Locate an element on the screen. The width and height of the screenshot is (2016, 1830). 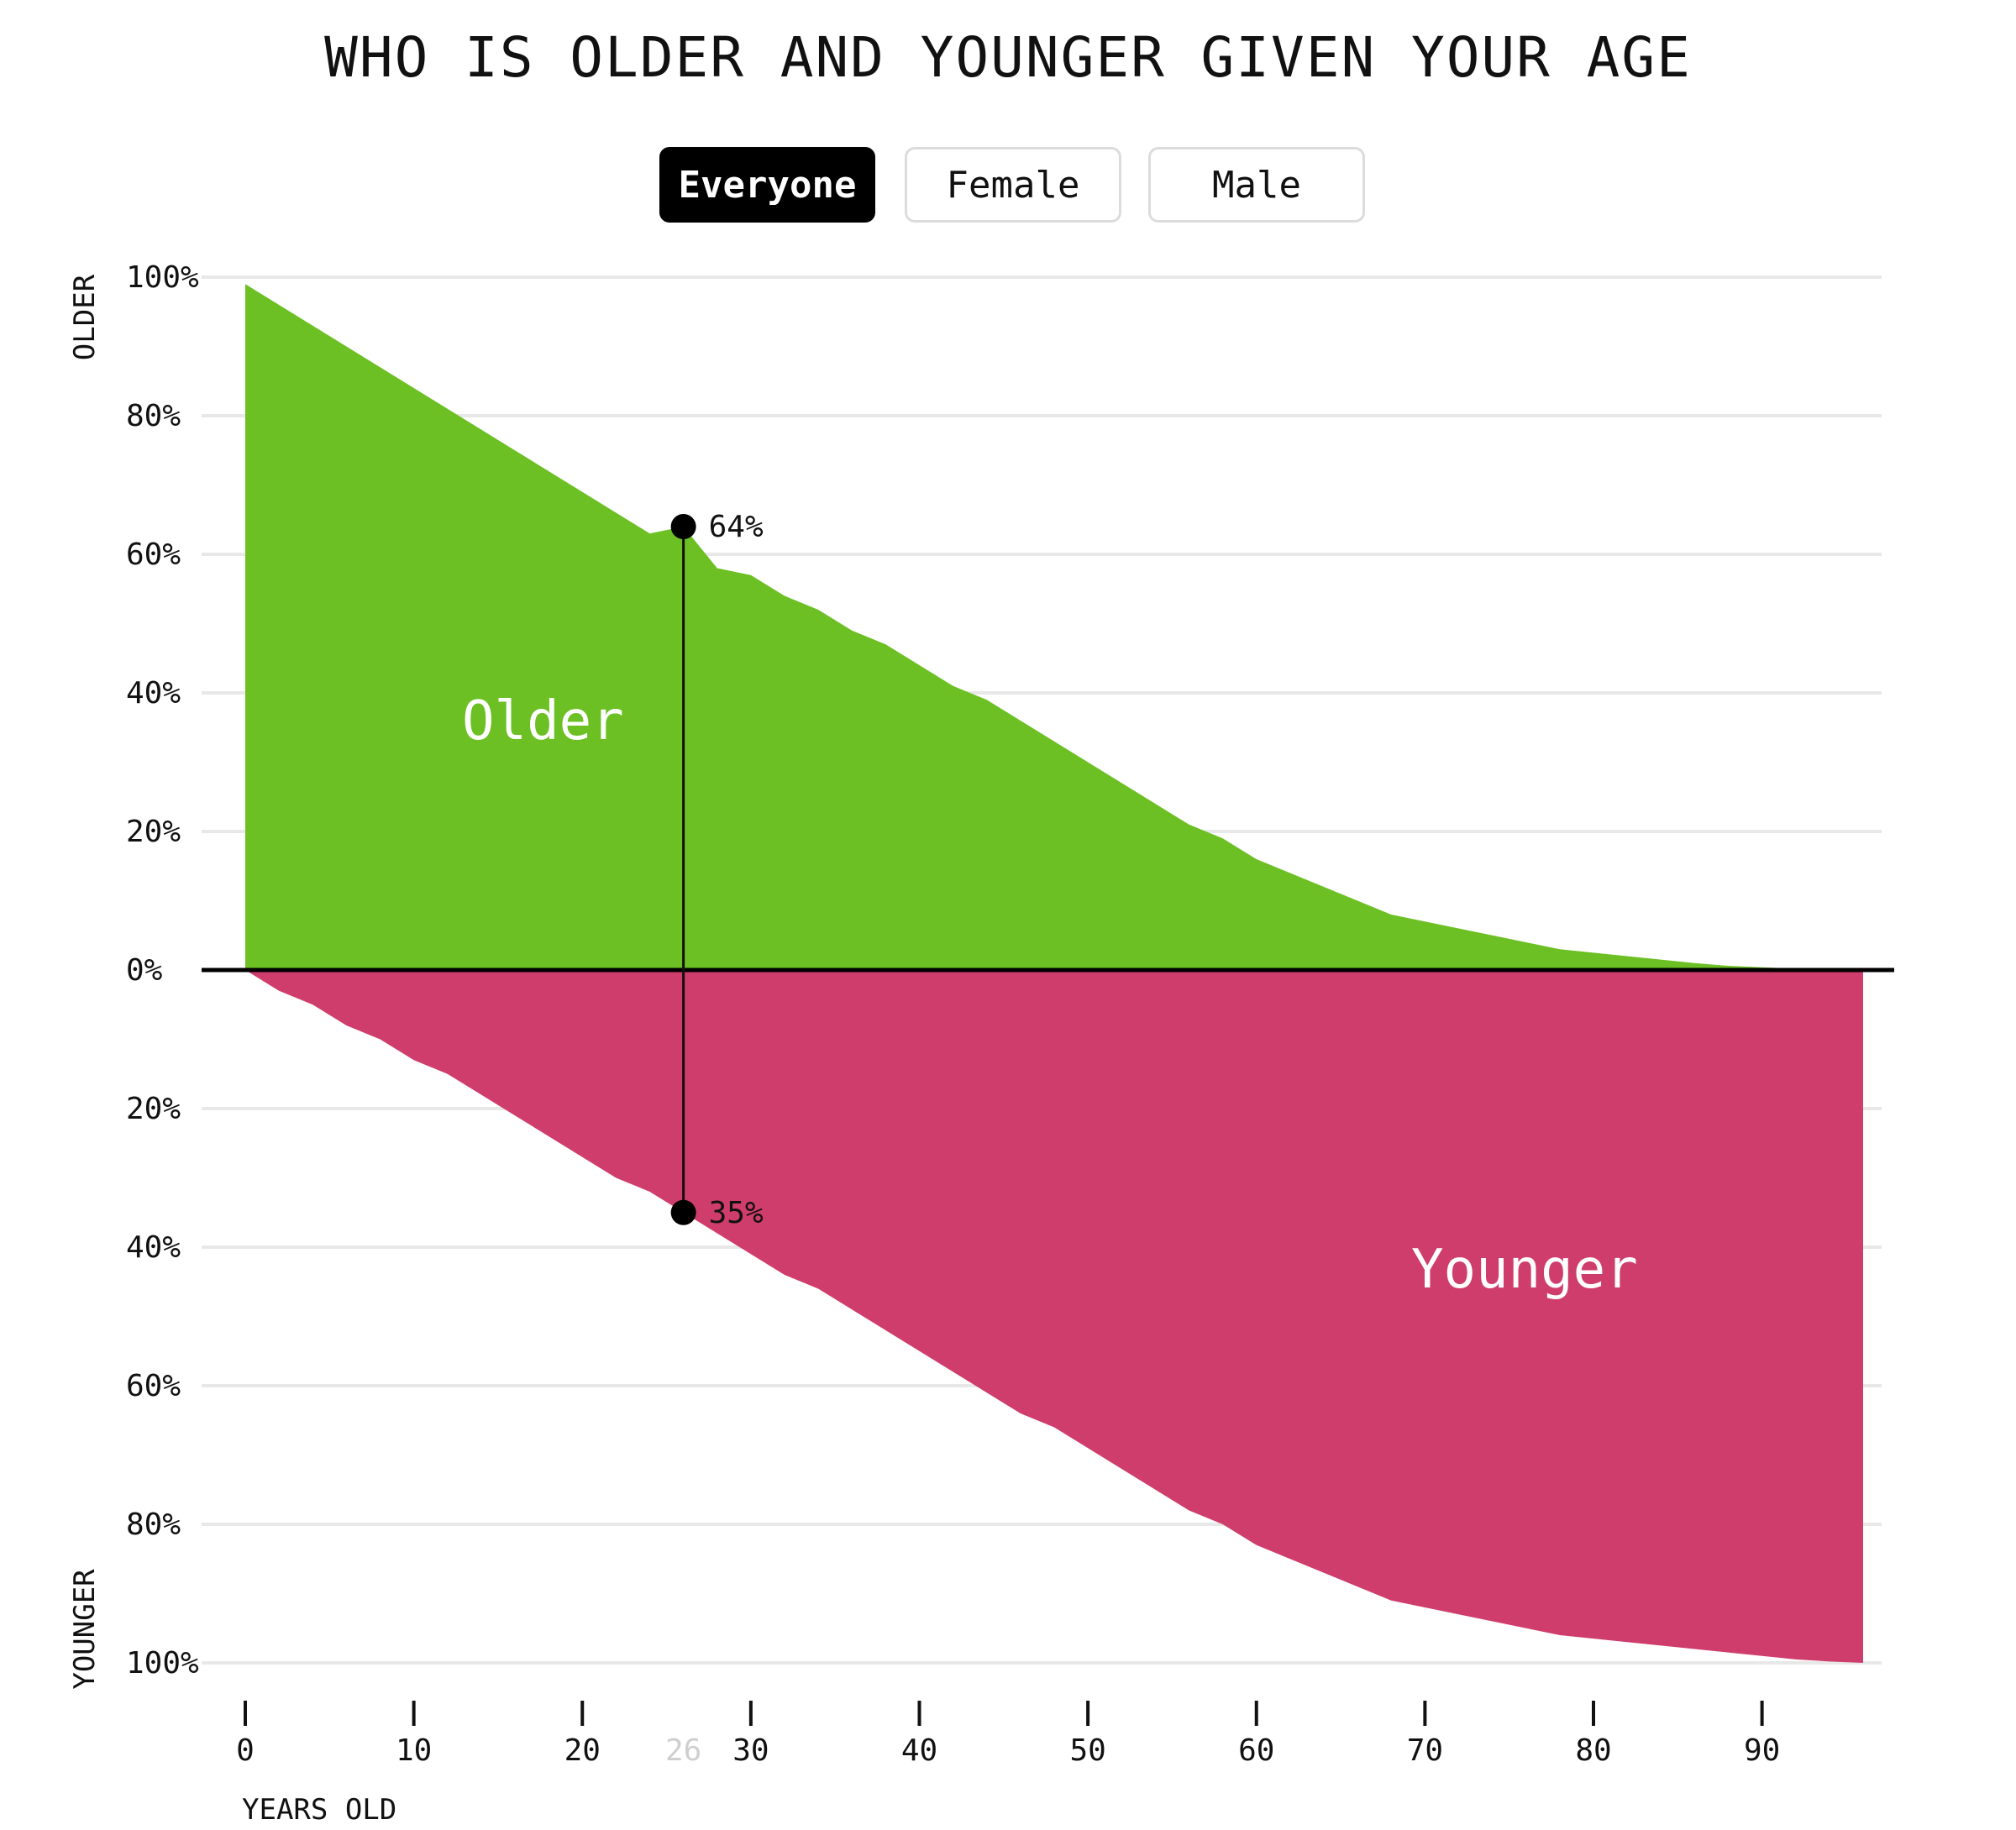
older-point is located at coordinates (683, 526).